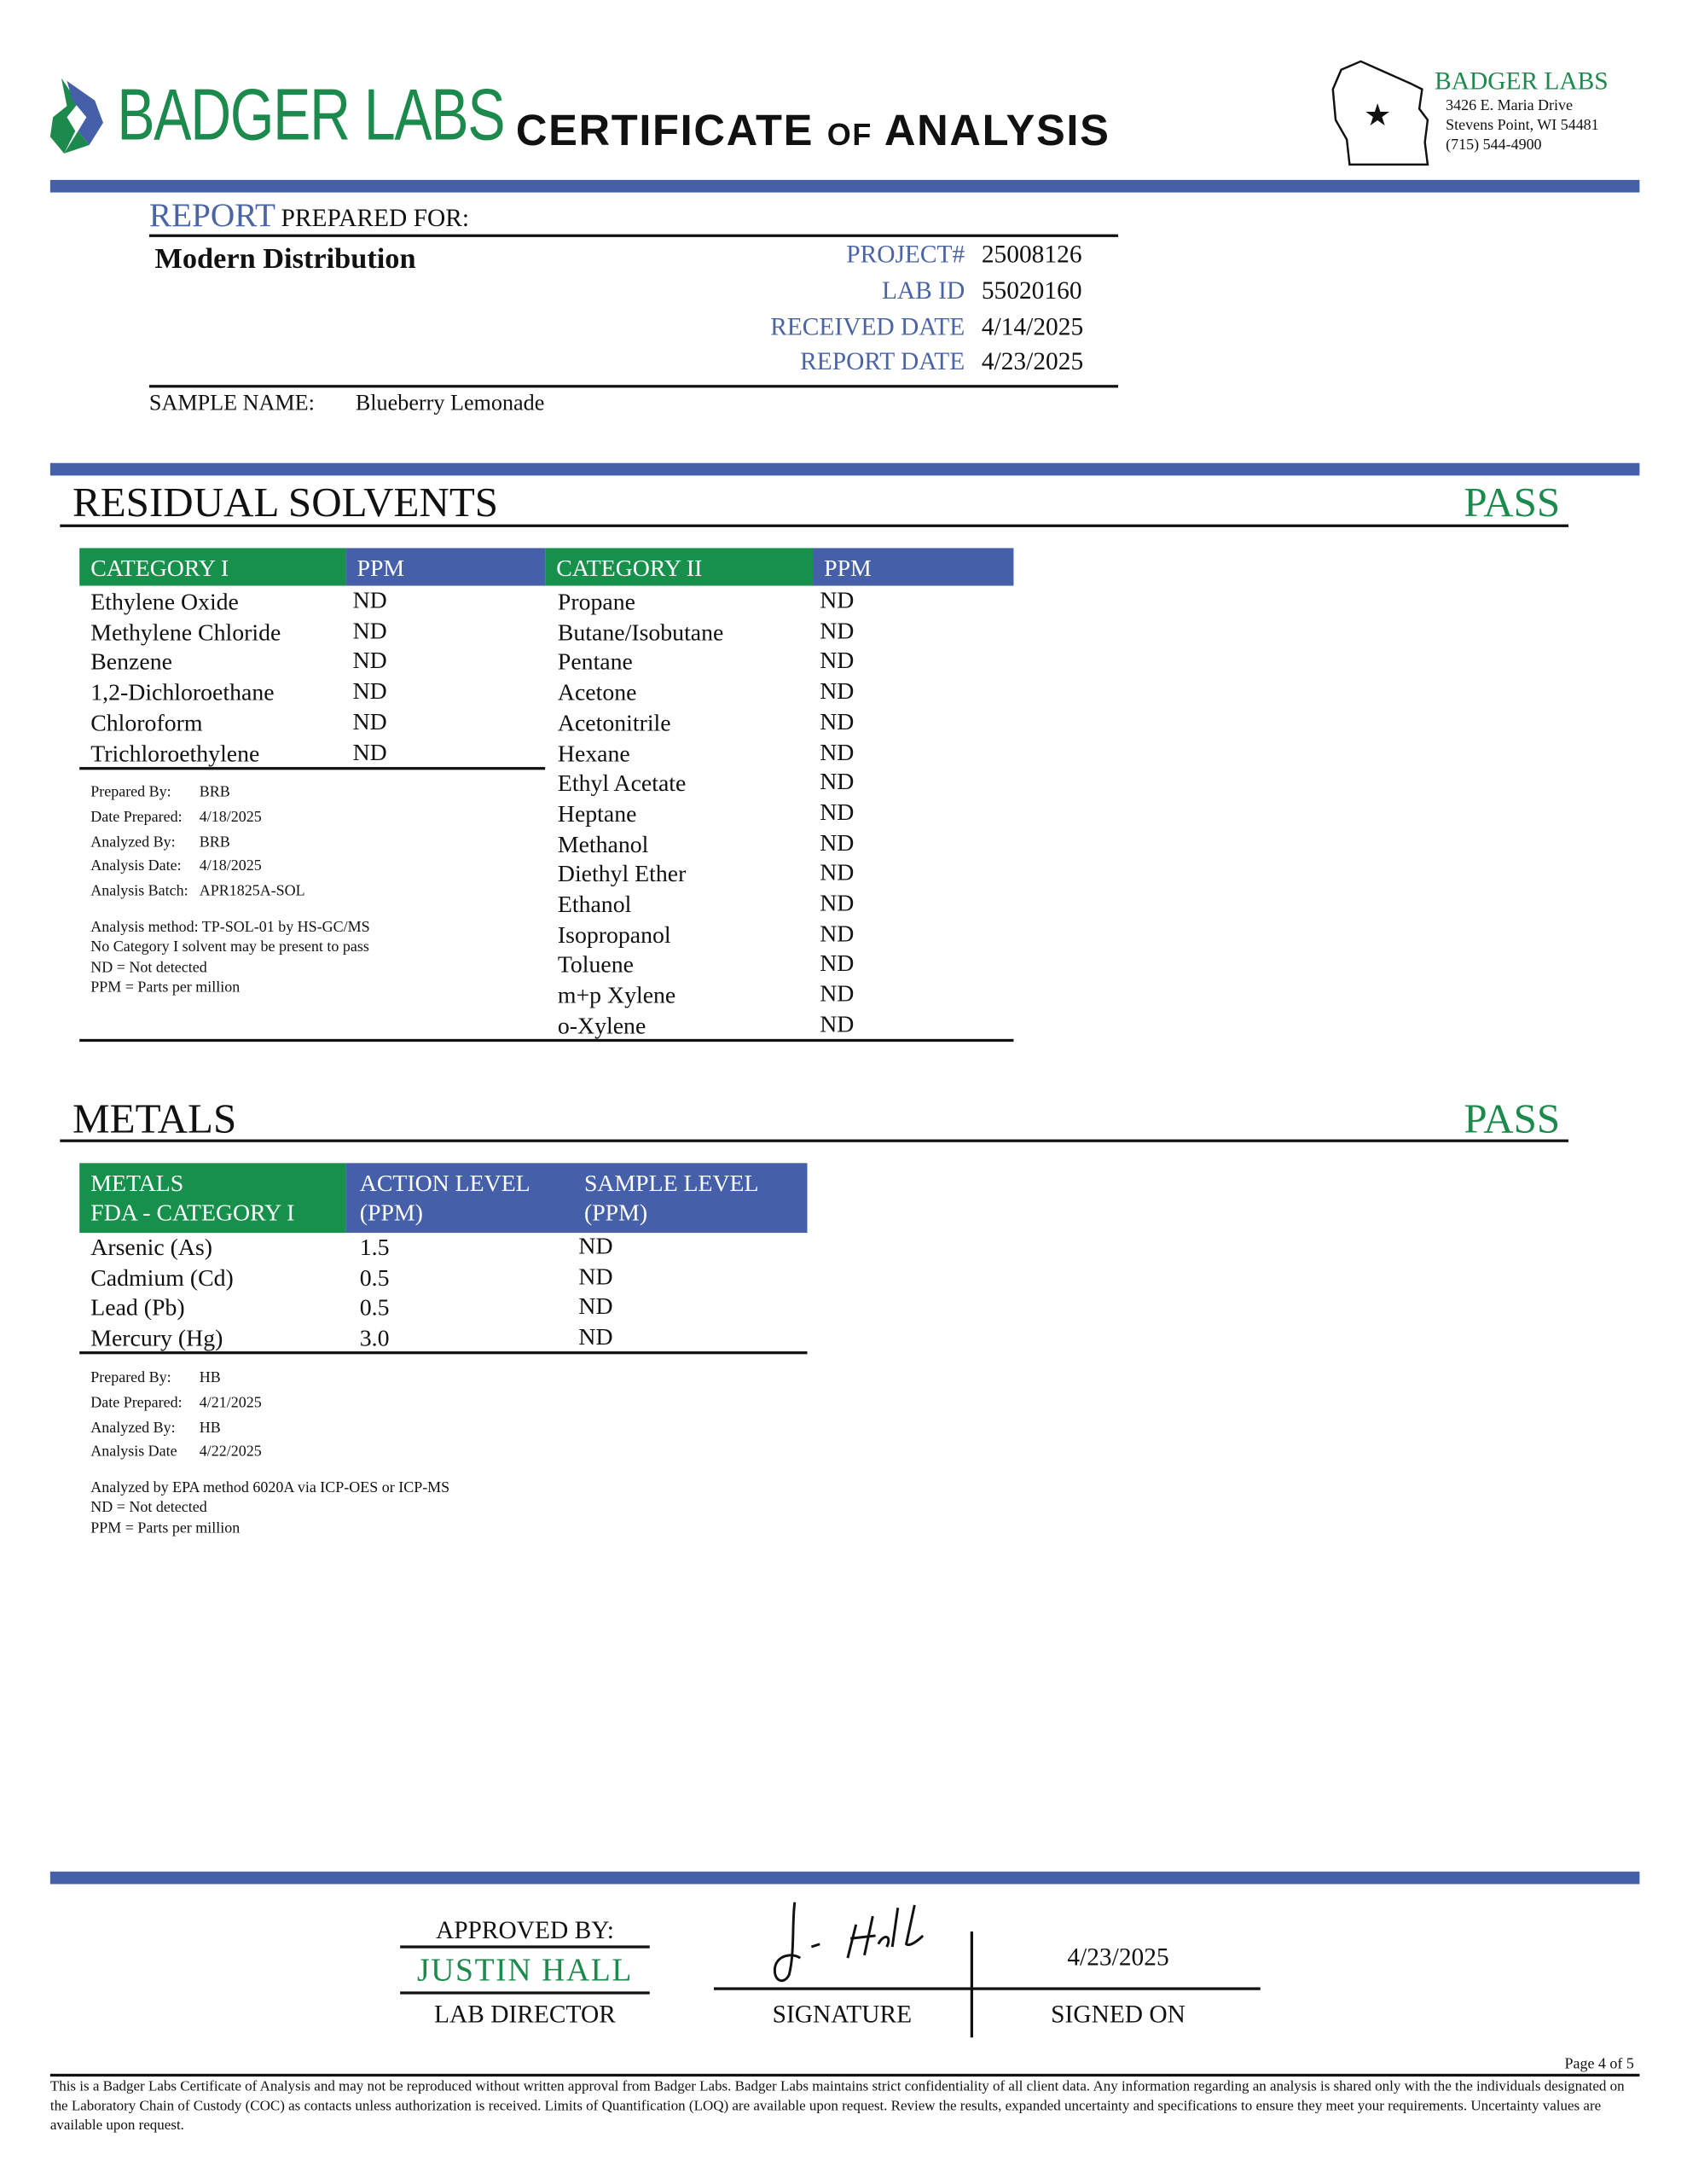 The width and height of the screenshot is (1687, 2184). What do you see at coordinates (445, 1199) in the screenshot?
I see `header-action-level: ACTION LEVEL (PPM)` at bounding box center [445, 1199].